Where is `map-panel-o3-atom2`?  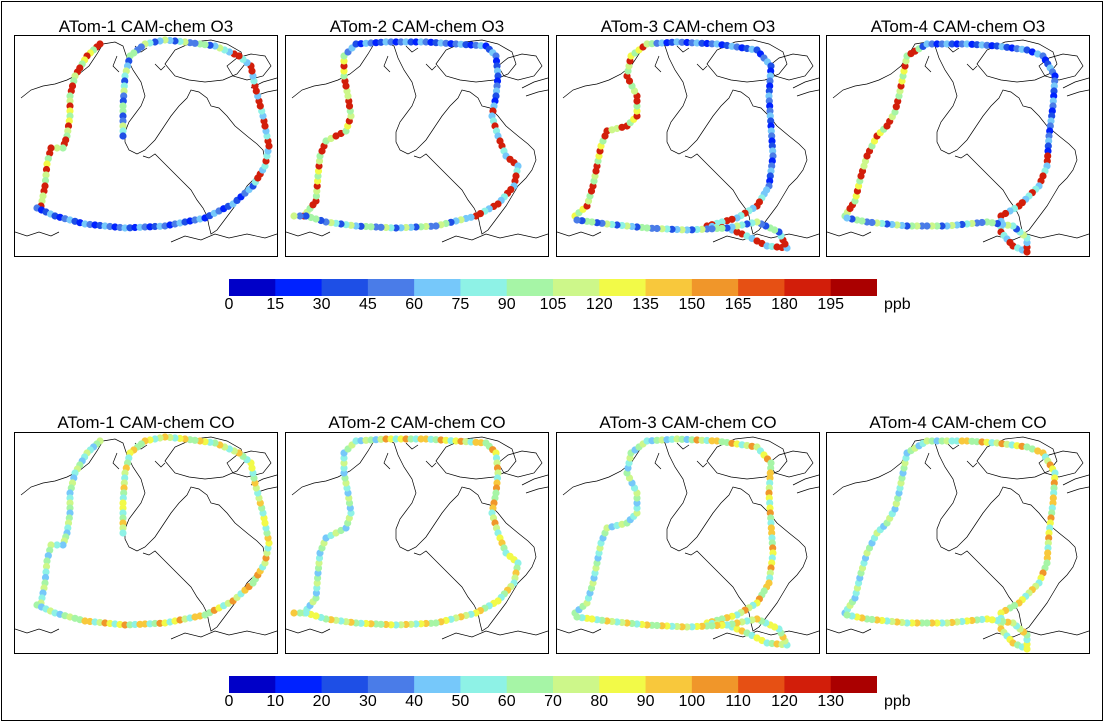
map-panel-o3-atom2 is located at coordinates (417, 146).